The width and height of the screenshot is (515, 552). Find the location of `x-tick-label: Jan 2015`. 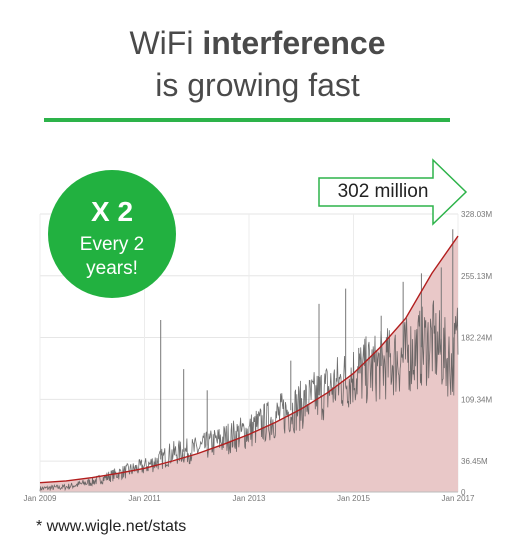

x-tick-label: Jan 2015 is located at coordinates (353, 498).